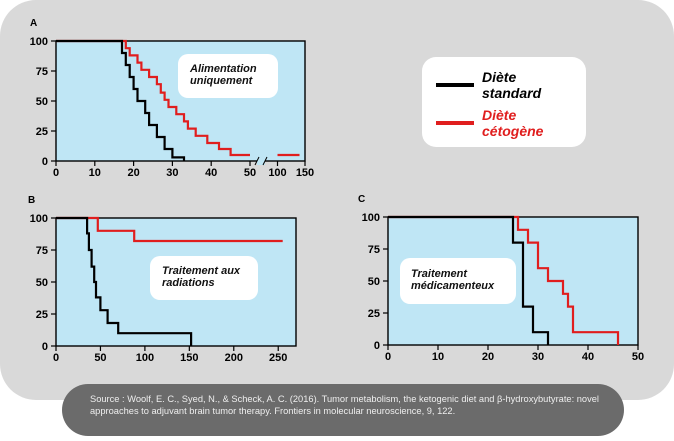  Describe the element at coordinates (33, 23) in the screenshot. I see `panel-a-letter: A` at that location.